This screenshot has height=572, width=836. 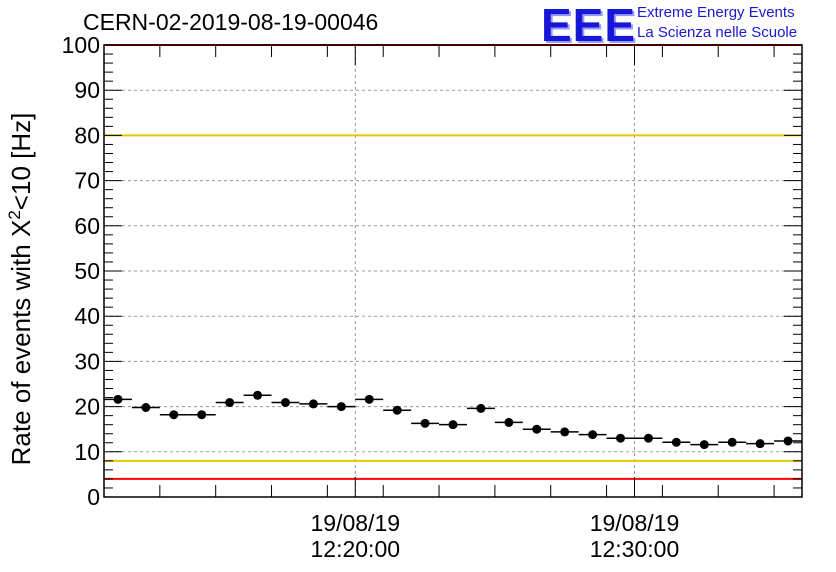 I want to click on run-title: CERN-02-2019-08-19-00046, so click(x=231, y=22).